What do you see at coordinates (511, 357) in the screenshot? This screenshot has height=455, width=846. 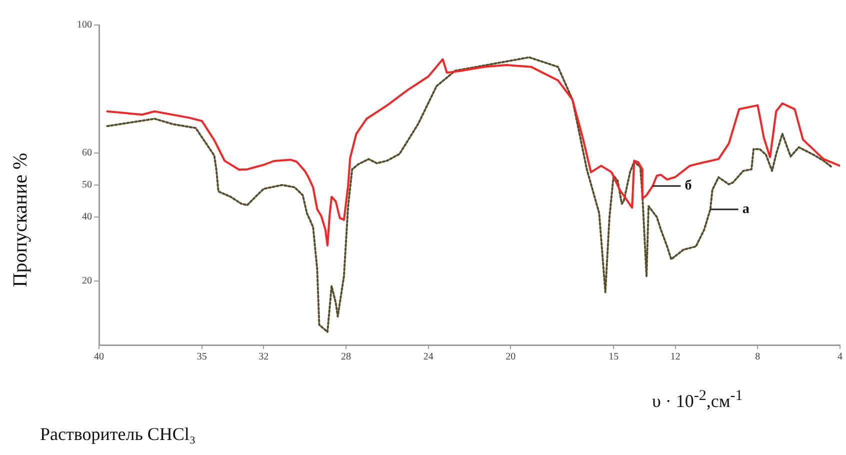 I see `x-tick-label: 20` at bounding box center [511, 357].